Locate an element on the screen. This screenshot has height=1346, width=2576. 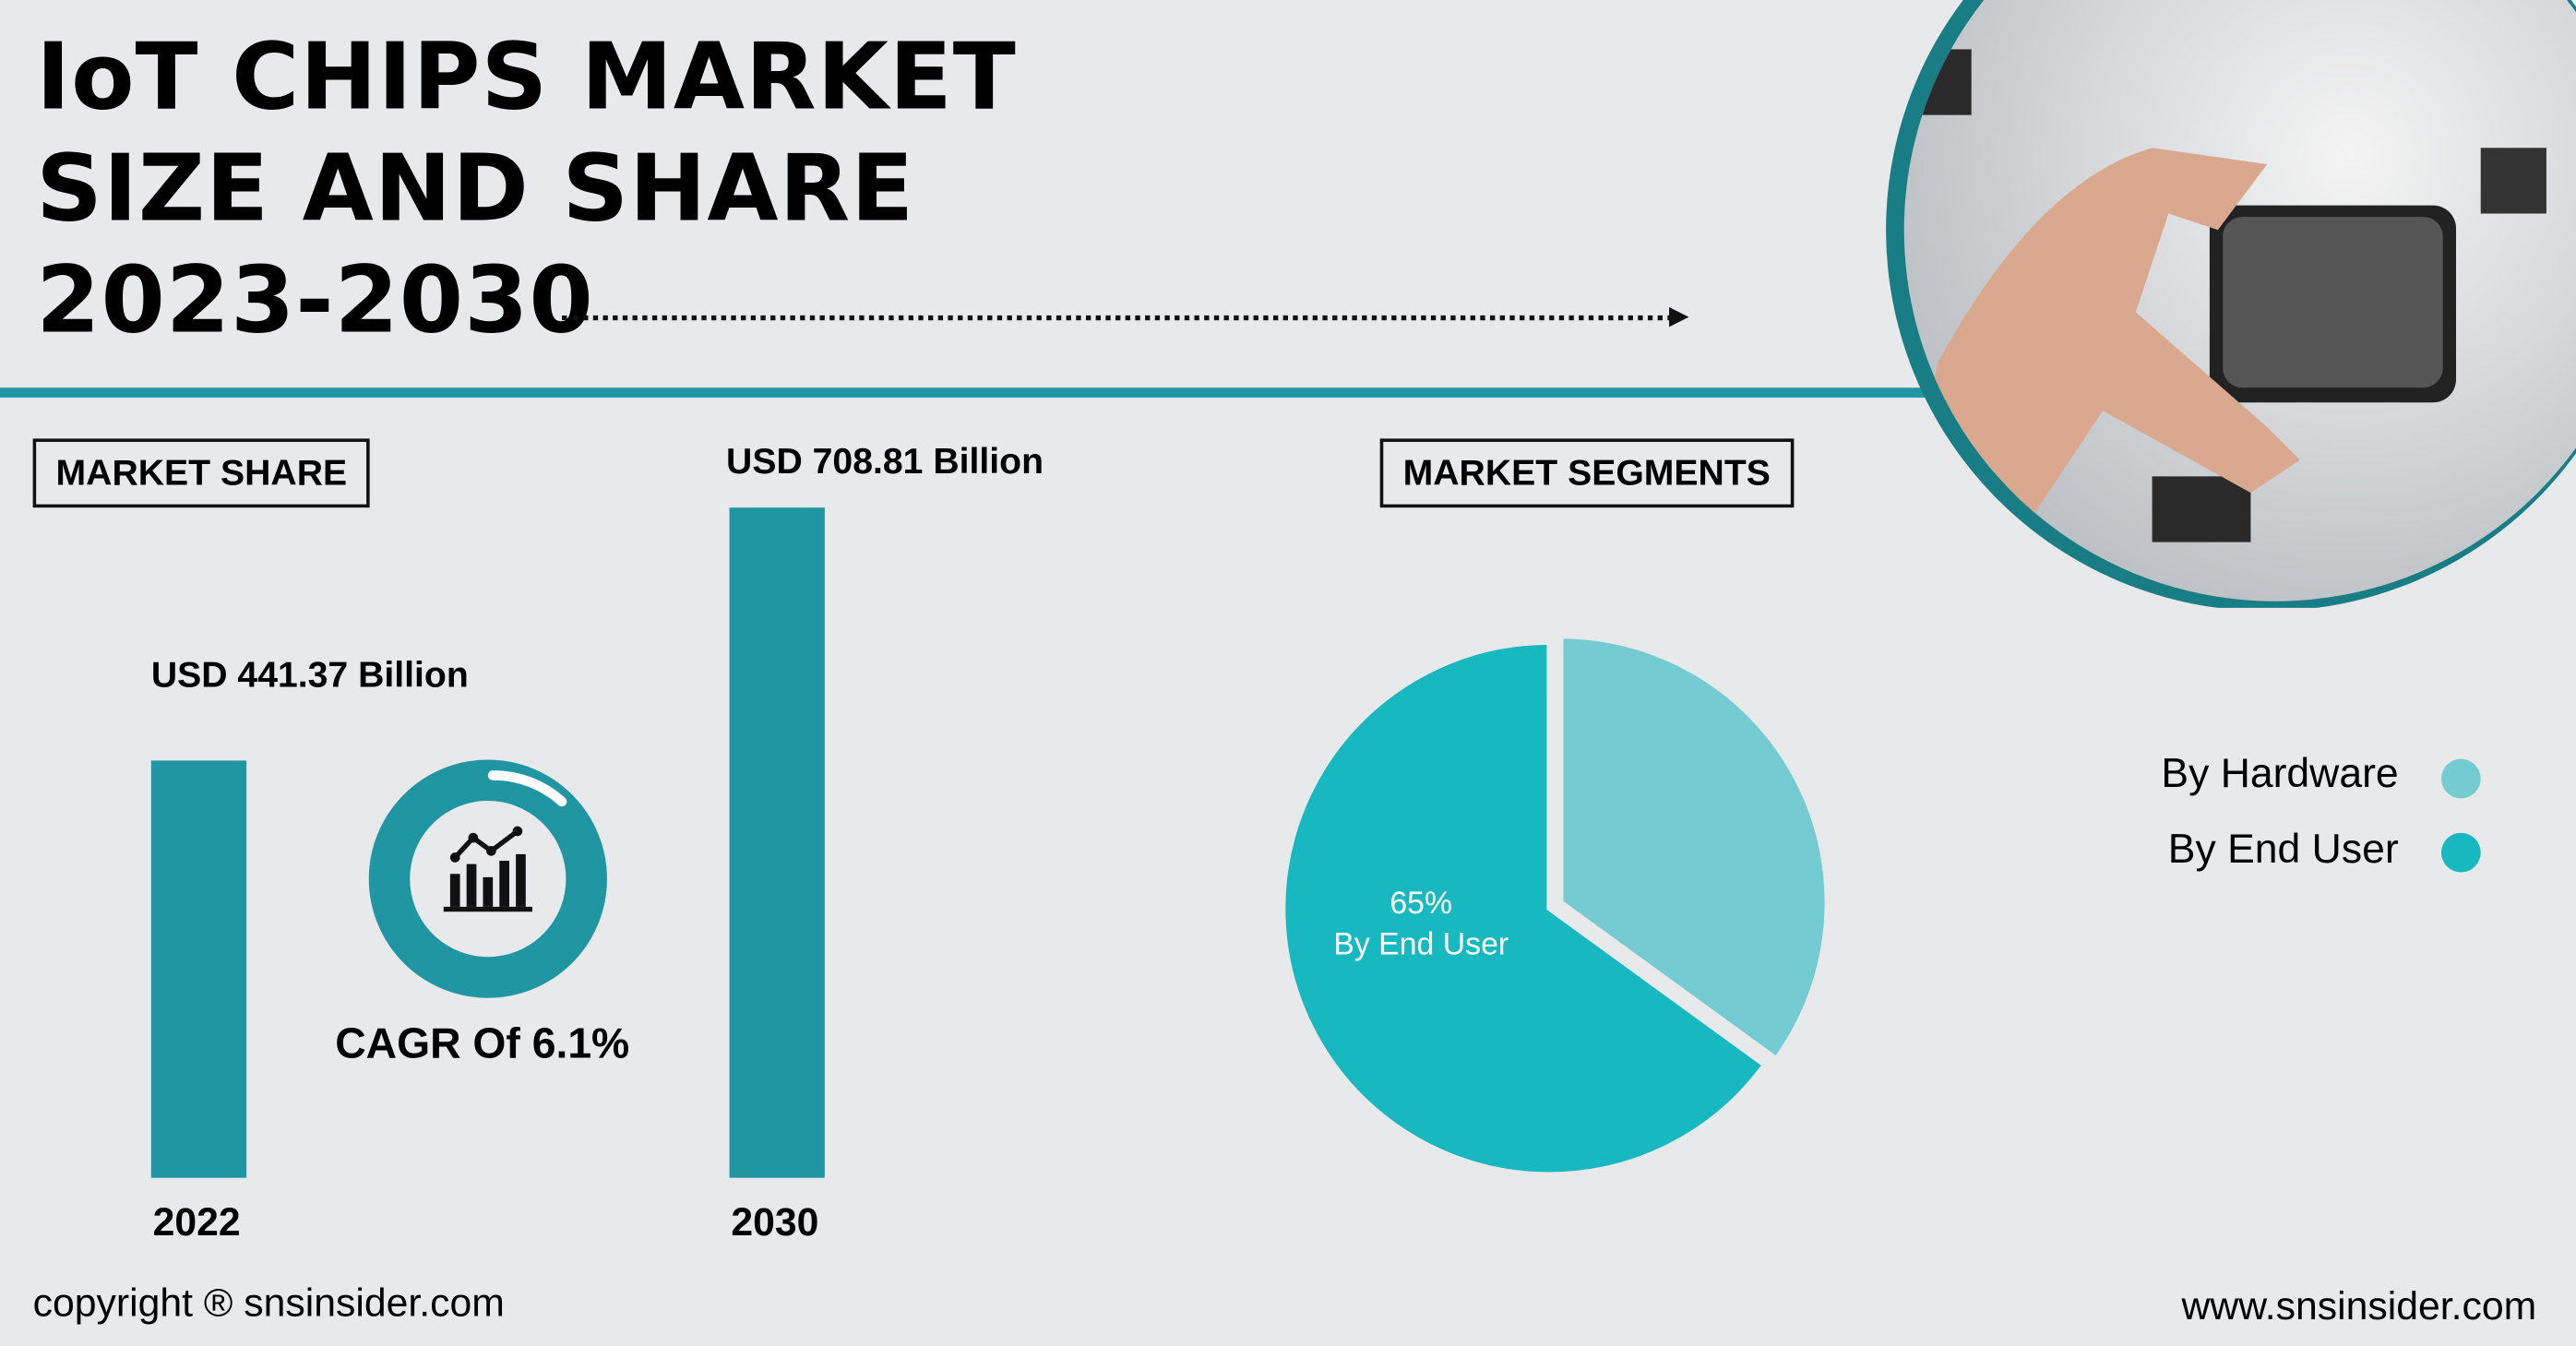
pie-slice-by-hardware is located at coordinates (1694, 848).